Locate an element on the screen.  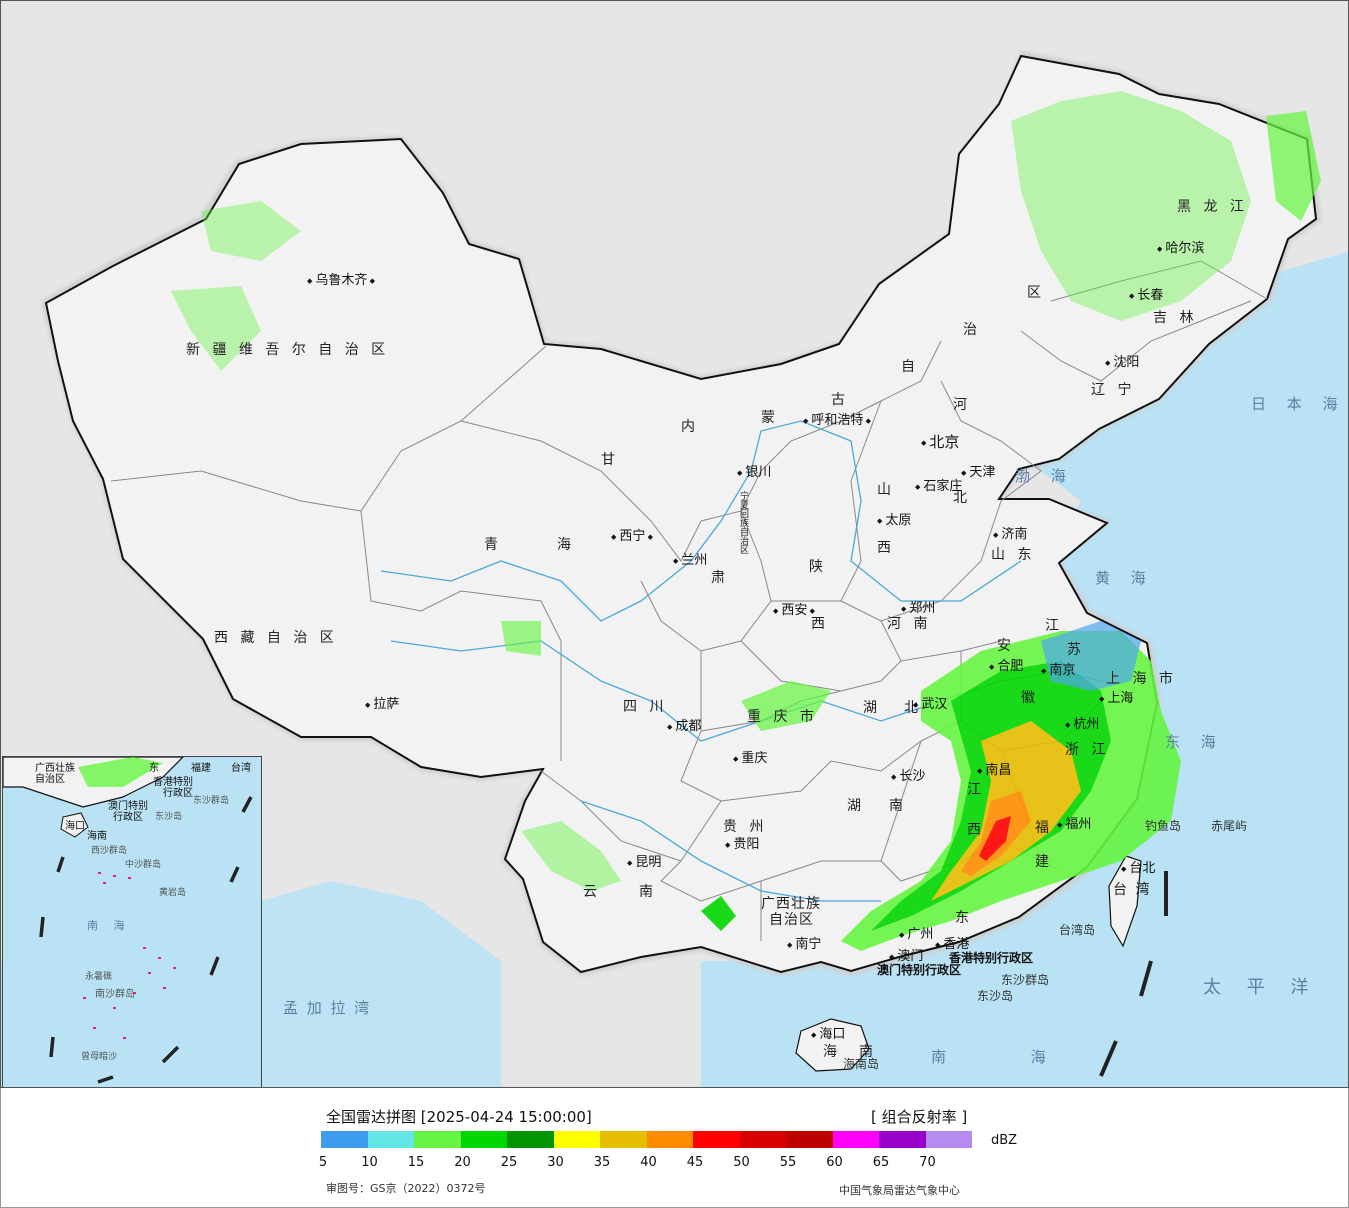
label-hunan-1: 湖 is located at coordinates (856, 806).